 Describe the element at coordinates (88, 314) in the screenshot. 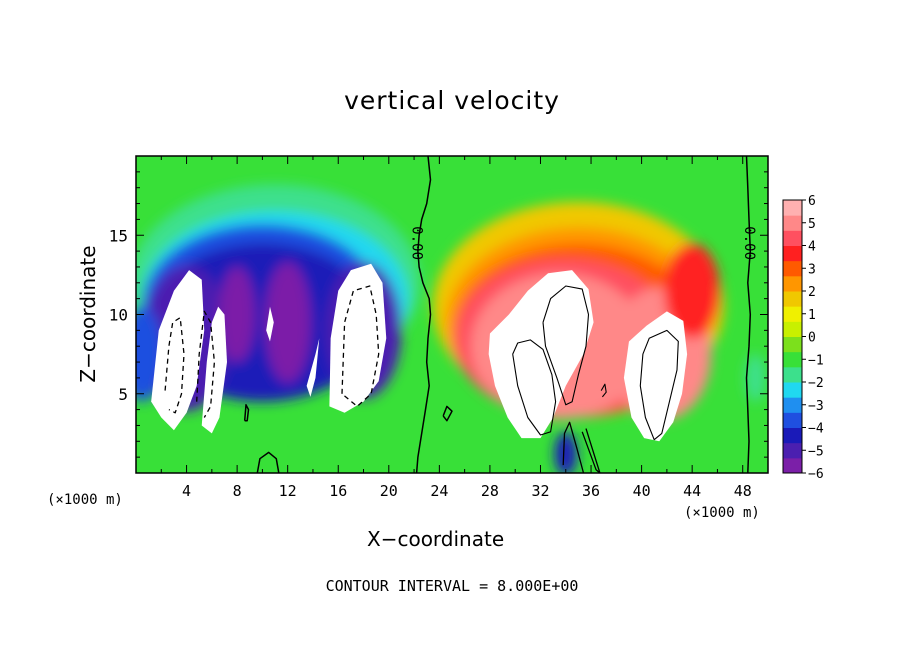

I see `y-axis-label: Z−coordinate` at that location.